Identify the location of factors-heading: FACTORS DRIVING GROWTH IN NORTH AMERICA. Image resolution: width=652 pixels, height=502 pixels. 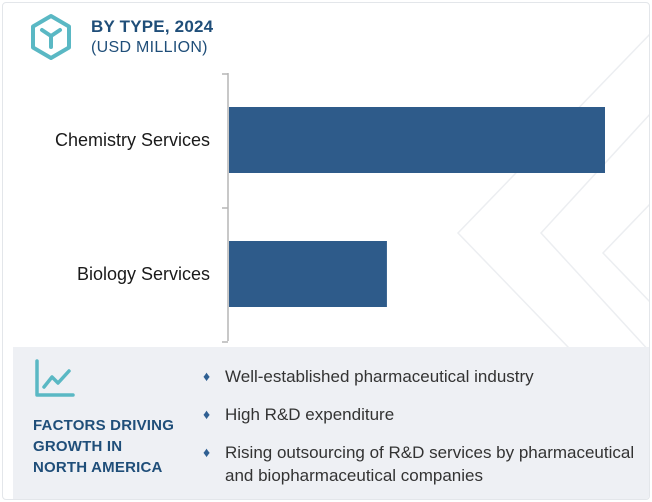
(113, 446).